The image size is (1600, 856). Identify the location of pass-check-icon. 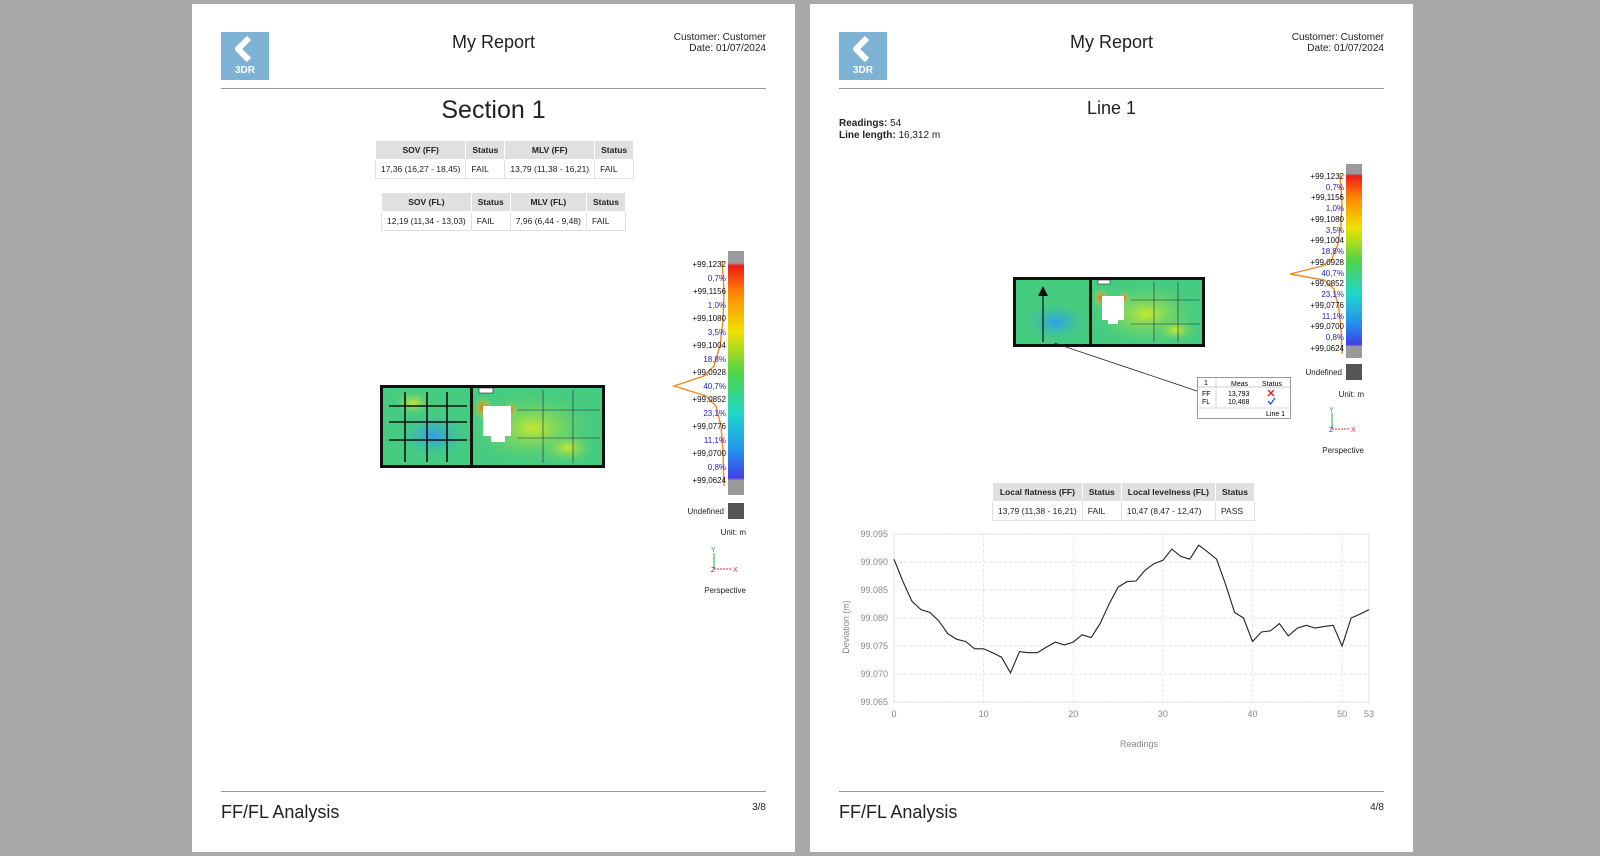
(1271, 401).